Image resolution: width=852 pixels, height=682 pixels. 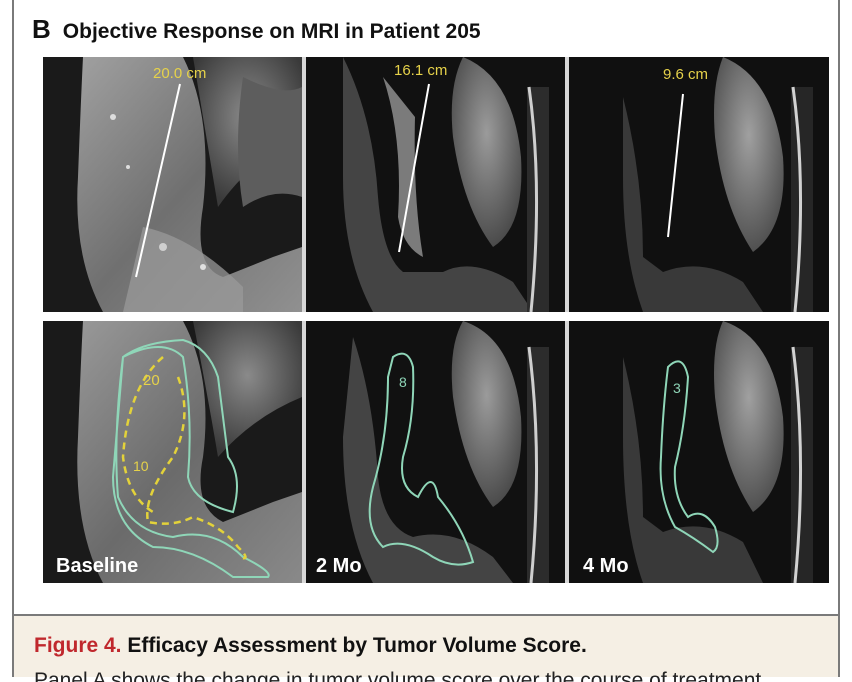 I want to click on timepoint-label-baseline: Baseline, so click(x=97, y=566).